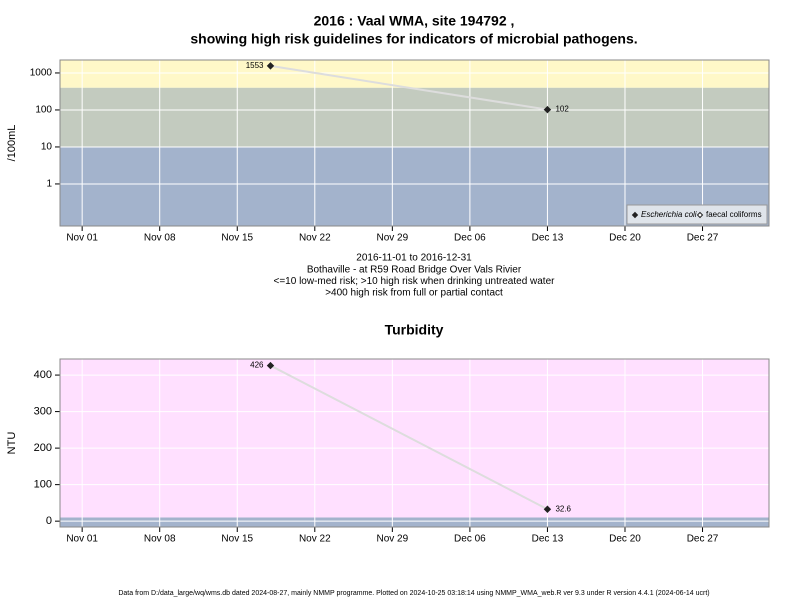  What do you see at coordinates (414, 330) in the screenshot?
I see `chart-title: Turbidity` at bounding box center [414, 330].